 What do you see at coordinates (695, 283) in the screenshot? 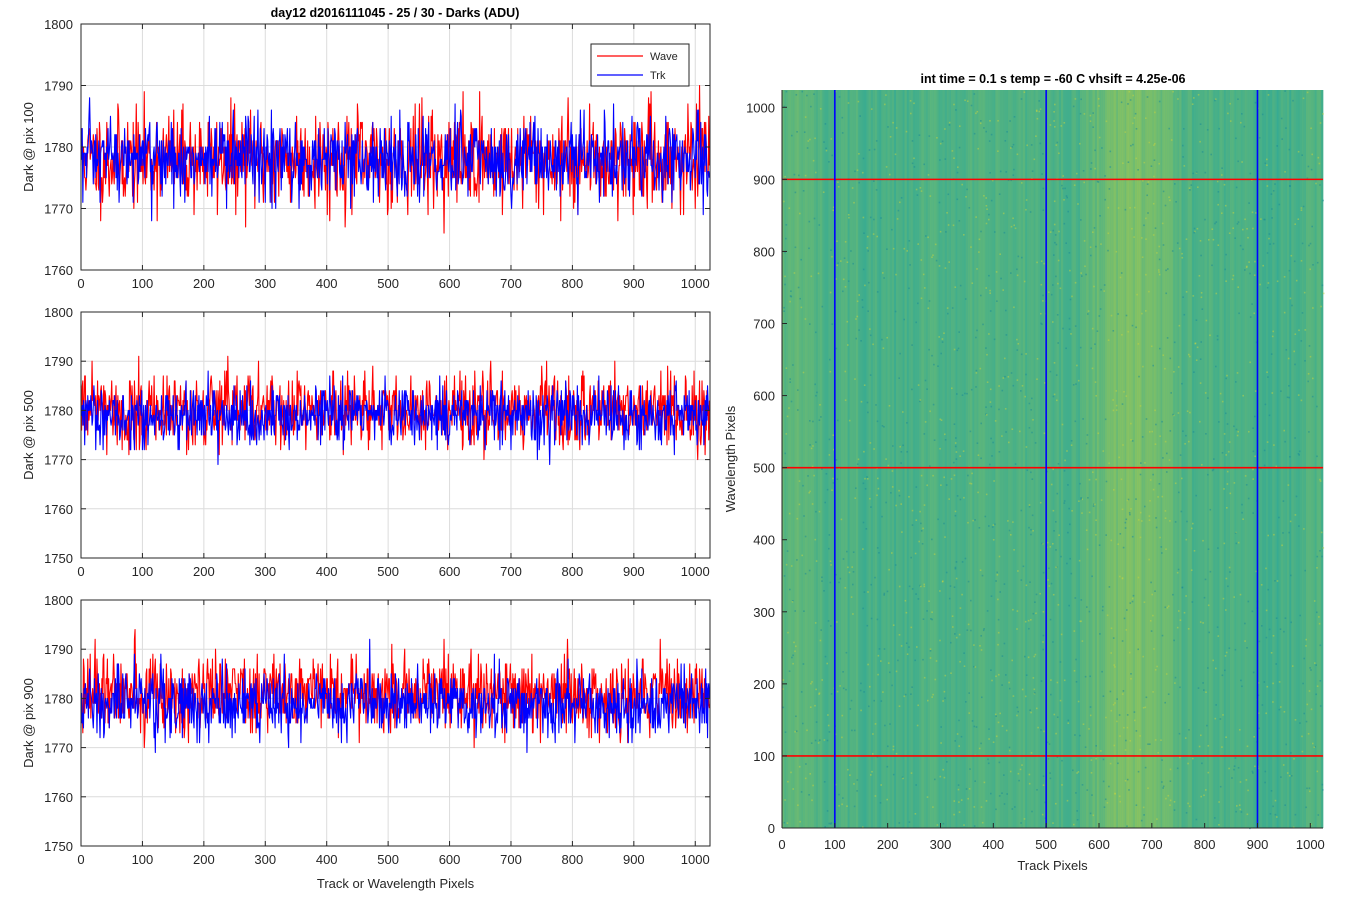
I see `x-tick-label: 1000` at bounding box center [695, 283].